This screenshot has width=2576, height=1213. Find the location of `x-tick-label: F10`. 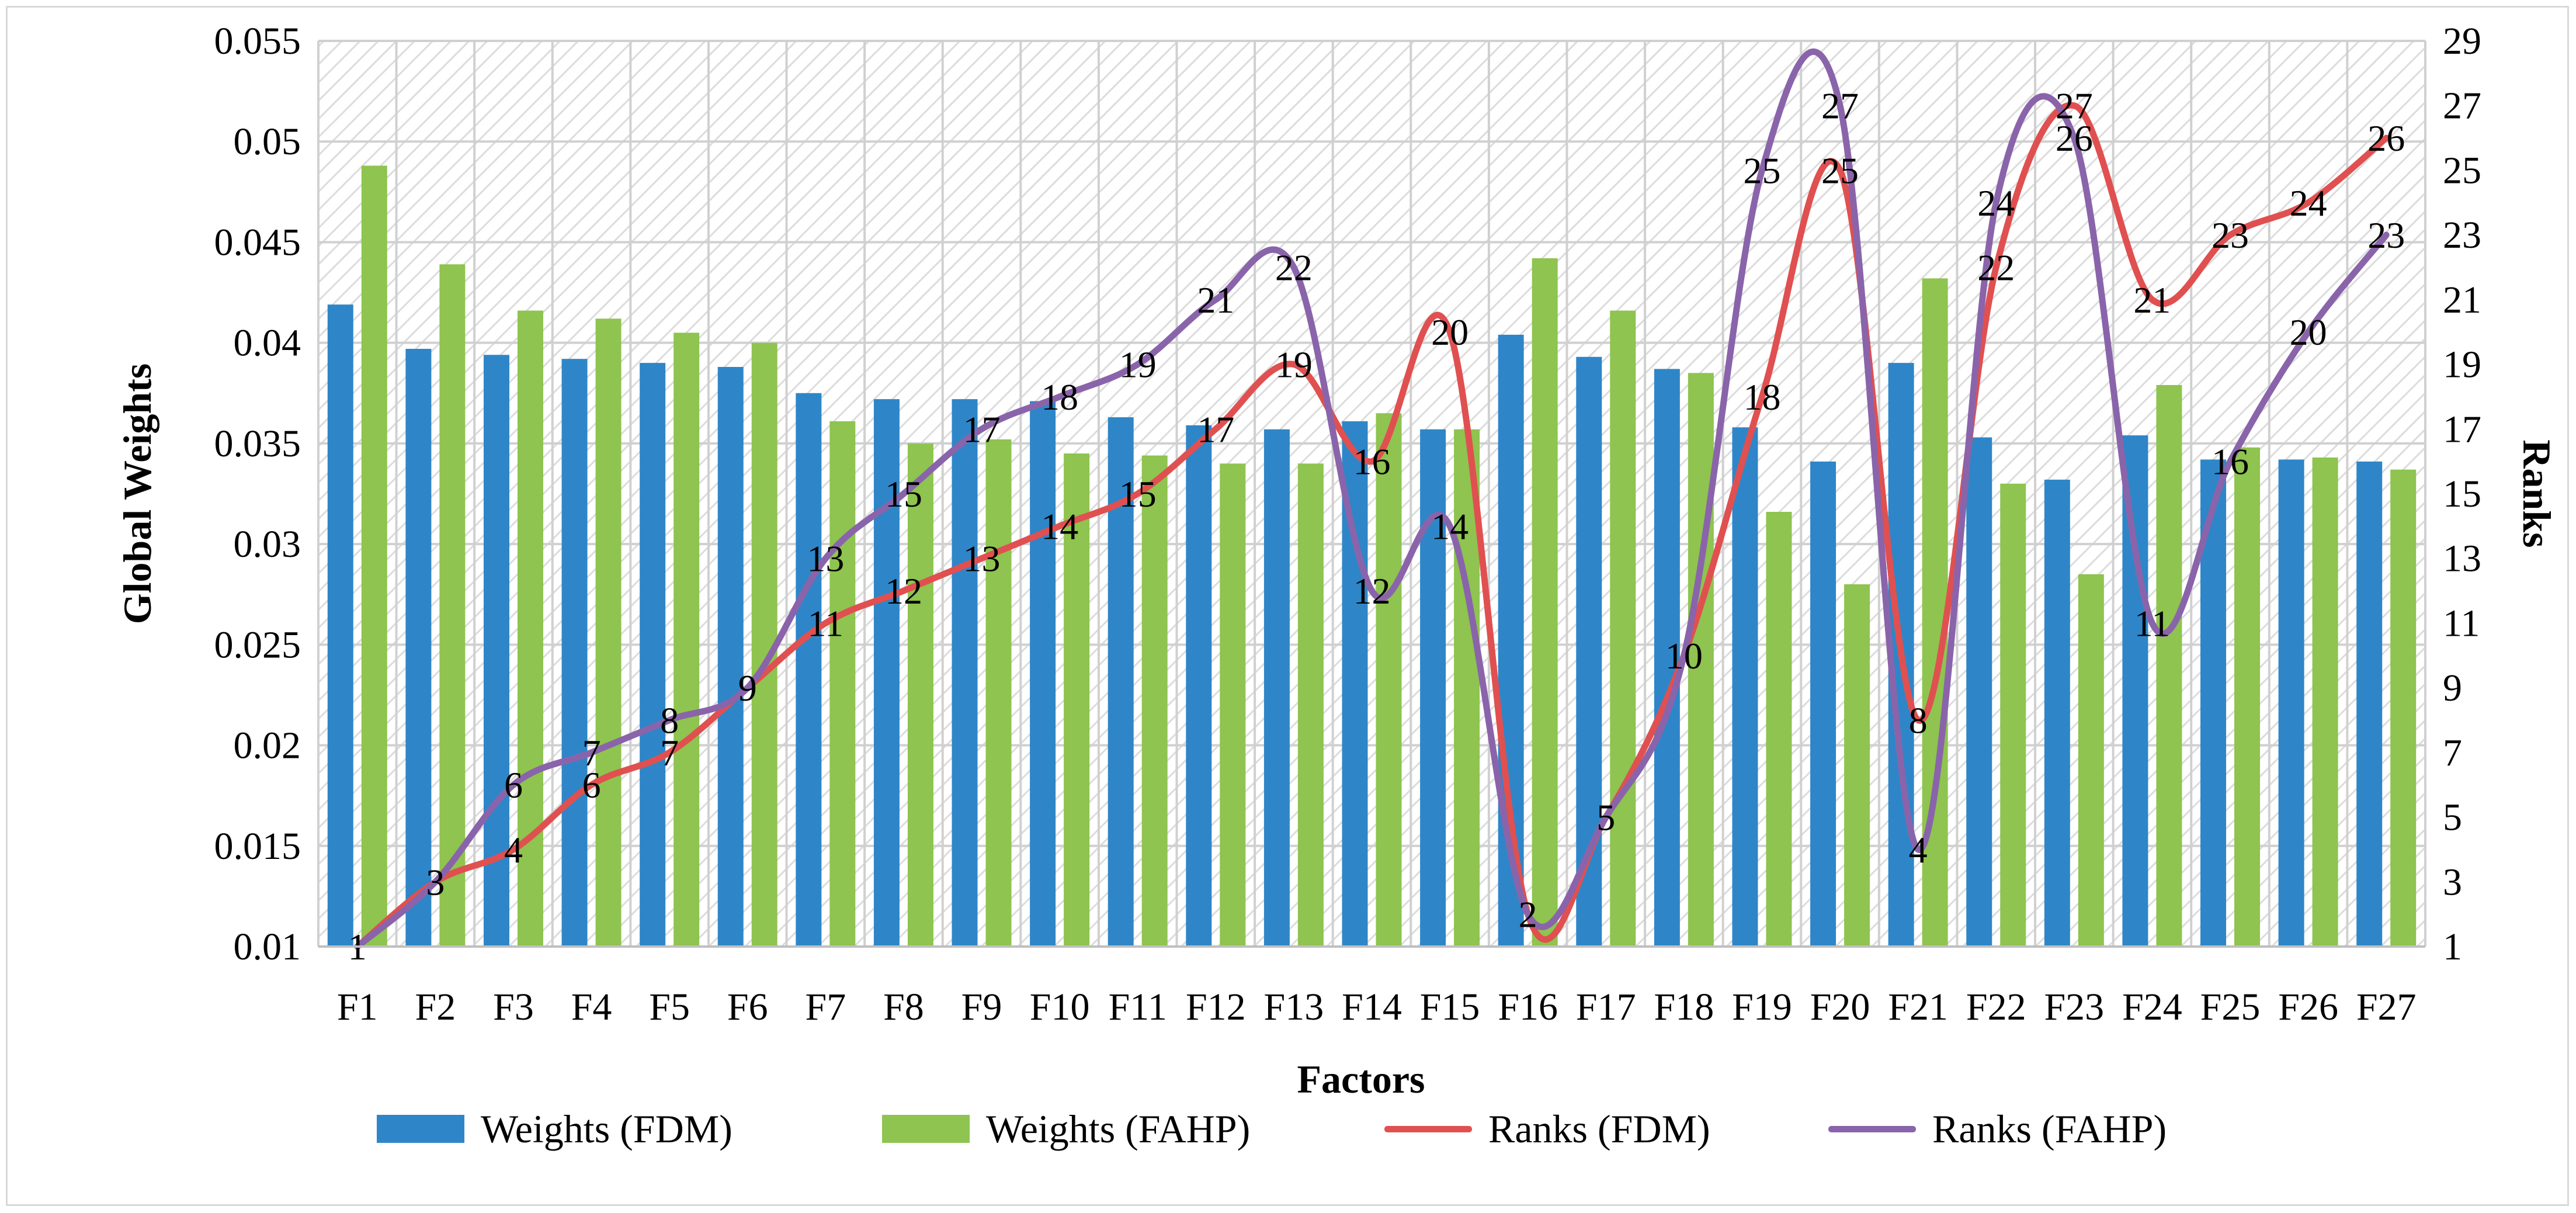

x-tick-label: F10 is located at coordinates (1060, 1007).